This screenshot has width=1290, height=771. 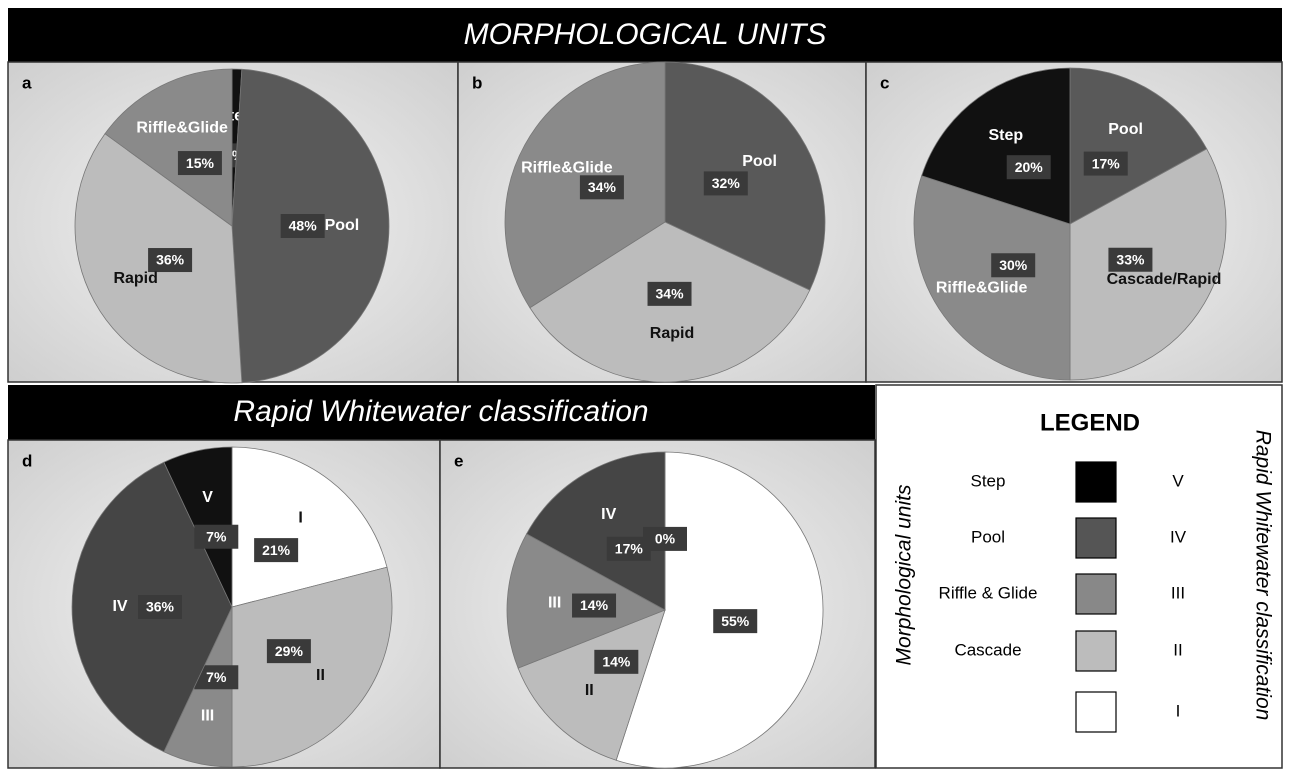 I want to click on legend-unit: Pool, so click(x=988, y=536).